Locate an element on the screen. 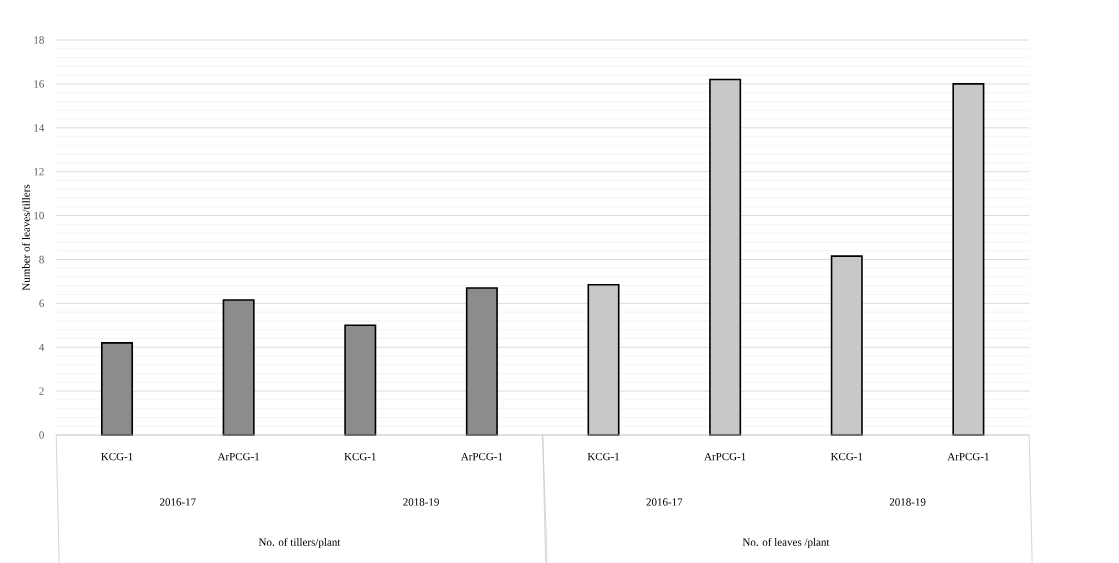  y-tick-label: 14 is located at coordinates (39, 128).